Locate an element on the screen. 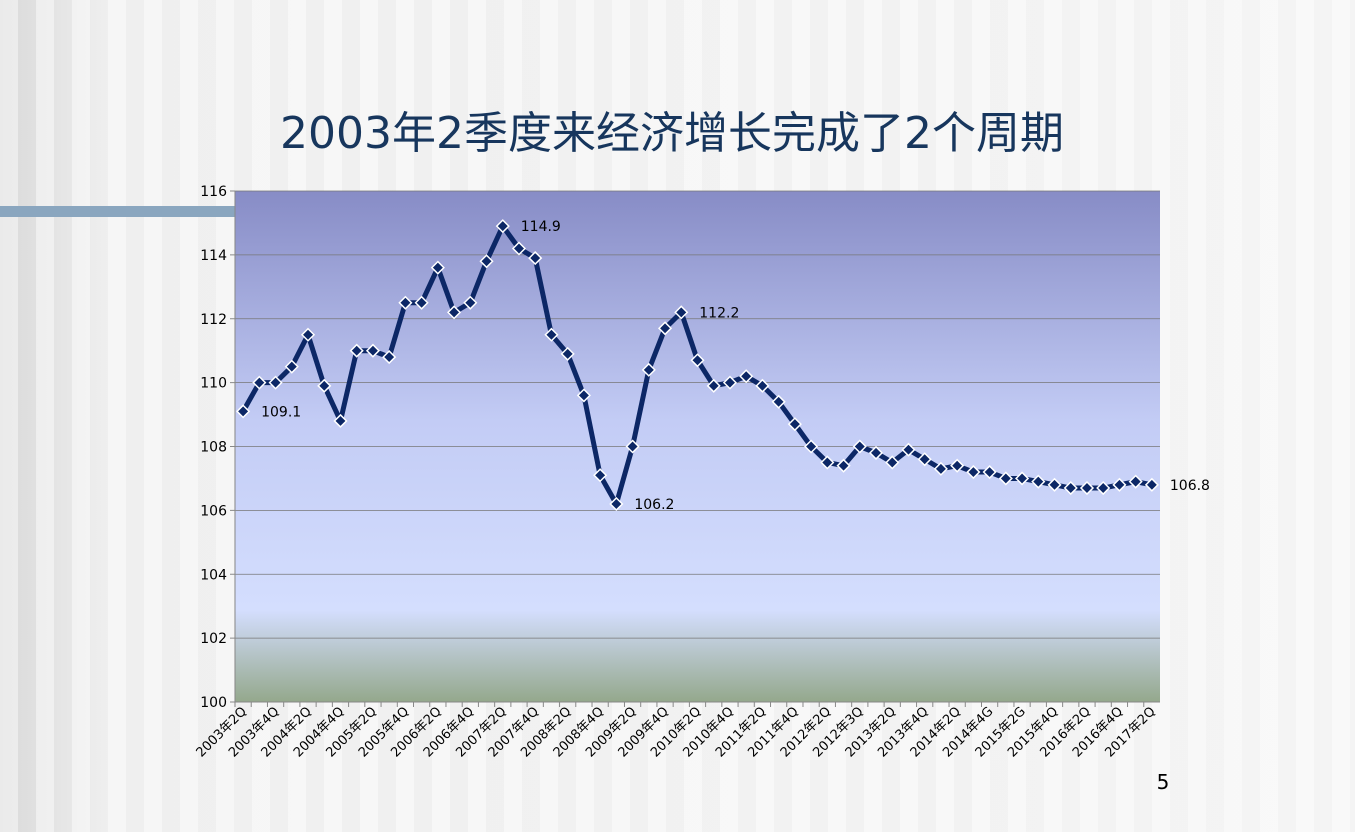 This screenshot has width=1355, height=836. accent-bar is located at coordinates (118, 211).